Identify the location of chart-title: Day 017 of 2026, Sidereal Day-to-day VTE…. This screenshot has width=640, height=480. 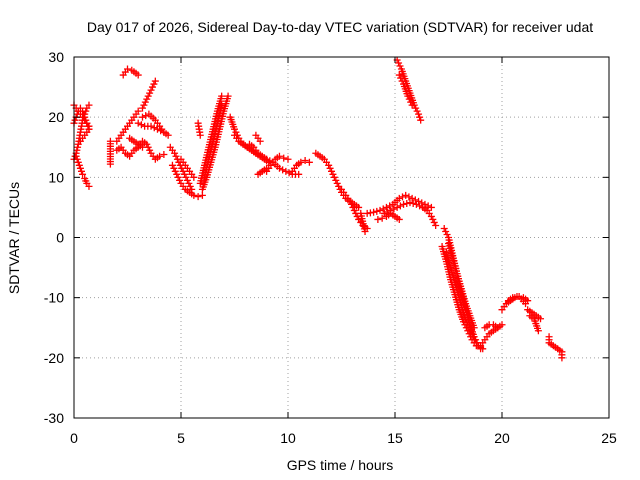
(340, 27).